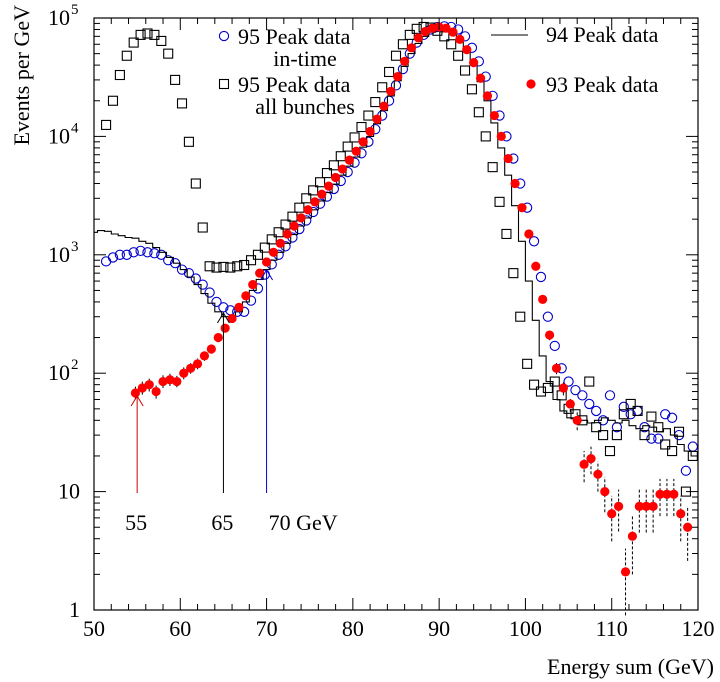 The image size is (720, 682). Describe the element at coordinates (75, 128) in the screenshot. I see `y-tick-exponent: 4` at that location.